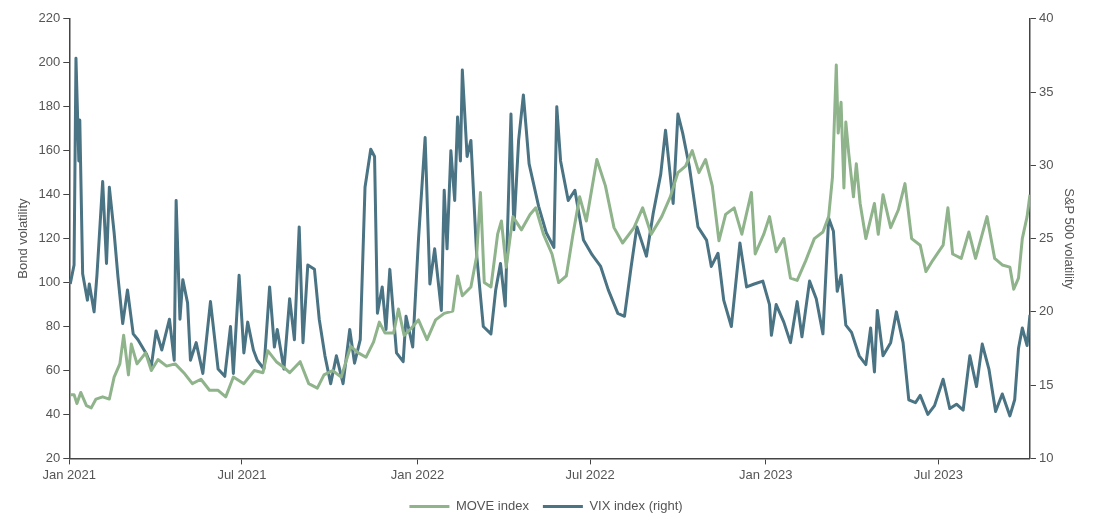 The width and height of the screenshot is (1096, 531). What do you see at coordinates (49, 150) in the screenshot?
I see `y-tick-label: 160` at bounding box center [49, 150].